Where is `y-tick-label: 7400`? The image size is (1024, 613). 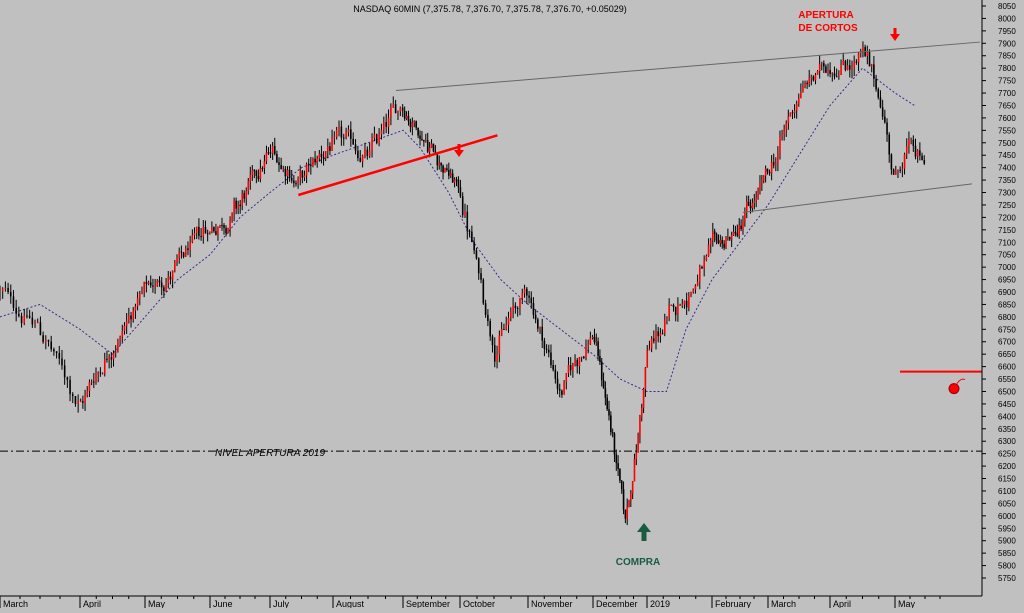
y-tick-label: 7400 is located at coordinates (1007, 168).